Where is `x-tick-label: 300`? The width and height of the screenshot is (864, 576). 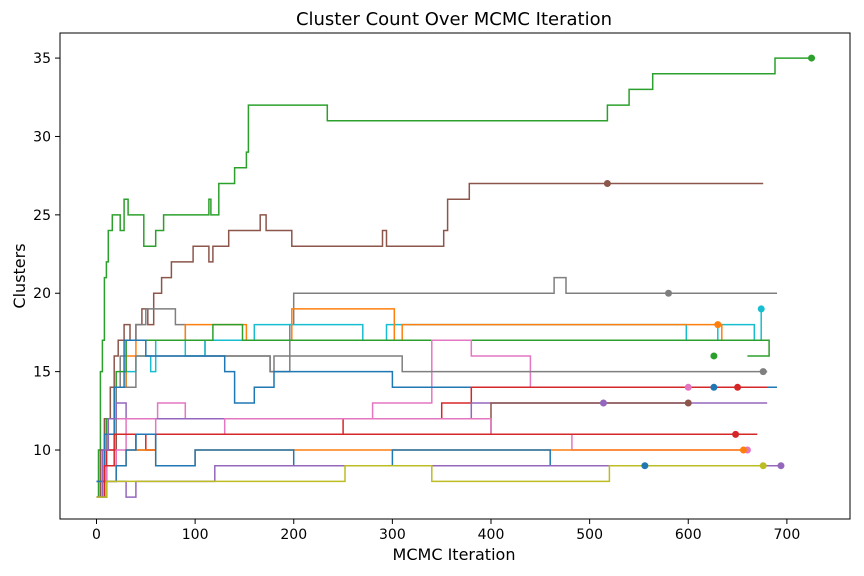 x-tick-label: 300 is located at coordinates (392, 535).